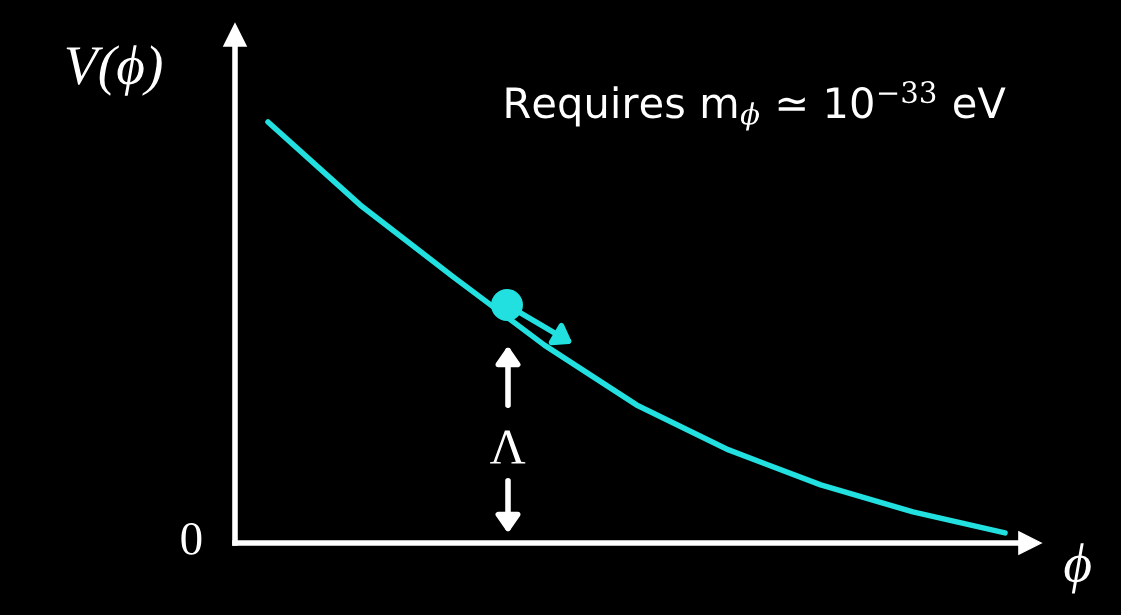 The width and height of the screenshot is (1121, 615). I want to click on y-axis-title: V(ϕ), so click(114, 70).